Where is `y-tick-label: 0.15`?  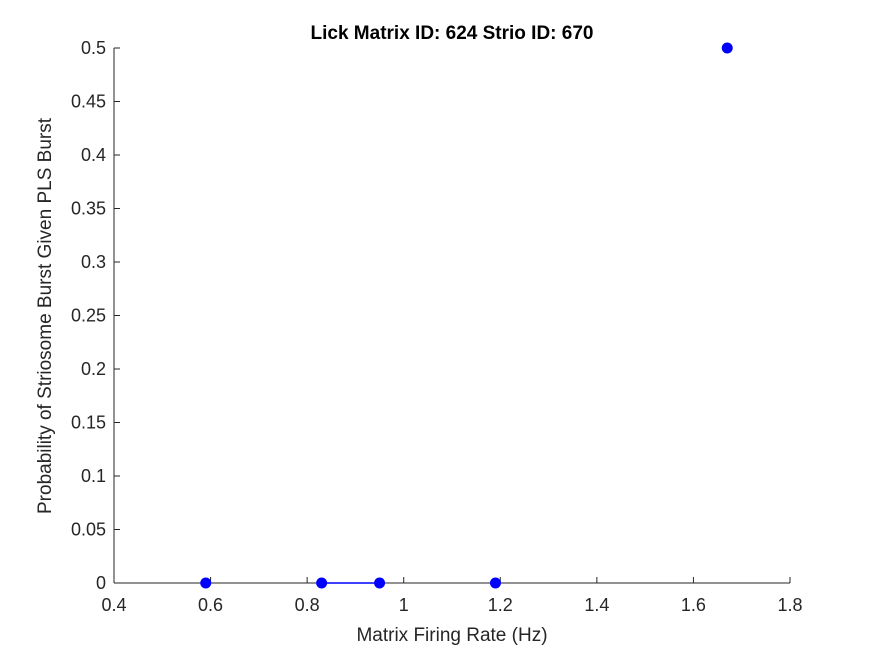
y-tick-label: 0.15 is located at coordinates (88, 423).